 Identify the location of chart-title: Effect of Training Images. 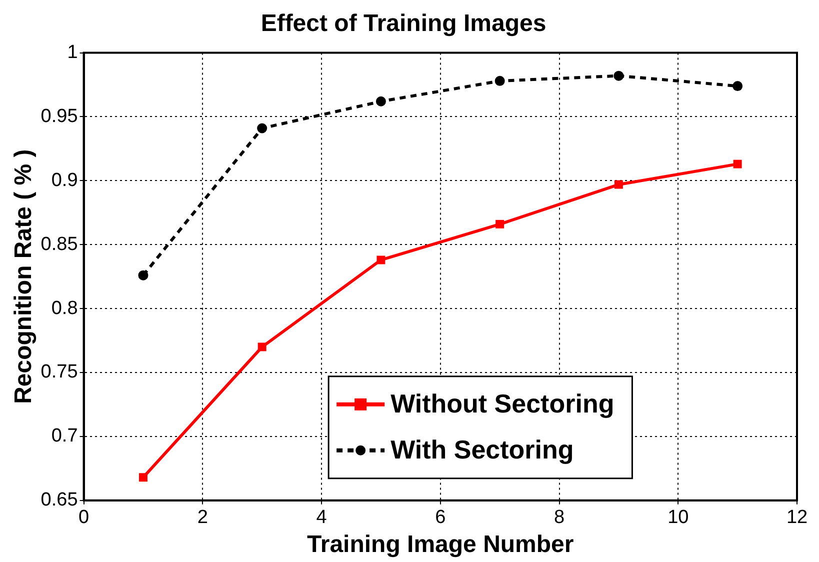
(403, 24).